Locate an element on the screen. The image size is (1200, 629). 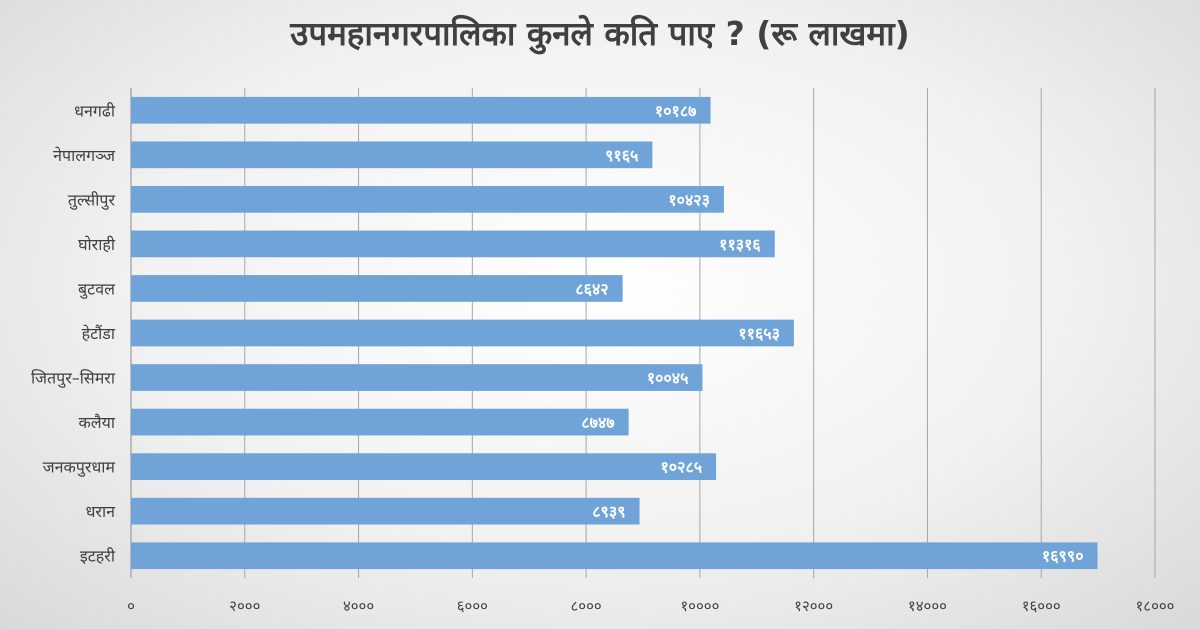
category-label: नेपालगञ्ज is located at coordinates (84, 155).